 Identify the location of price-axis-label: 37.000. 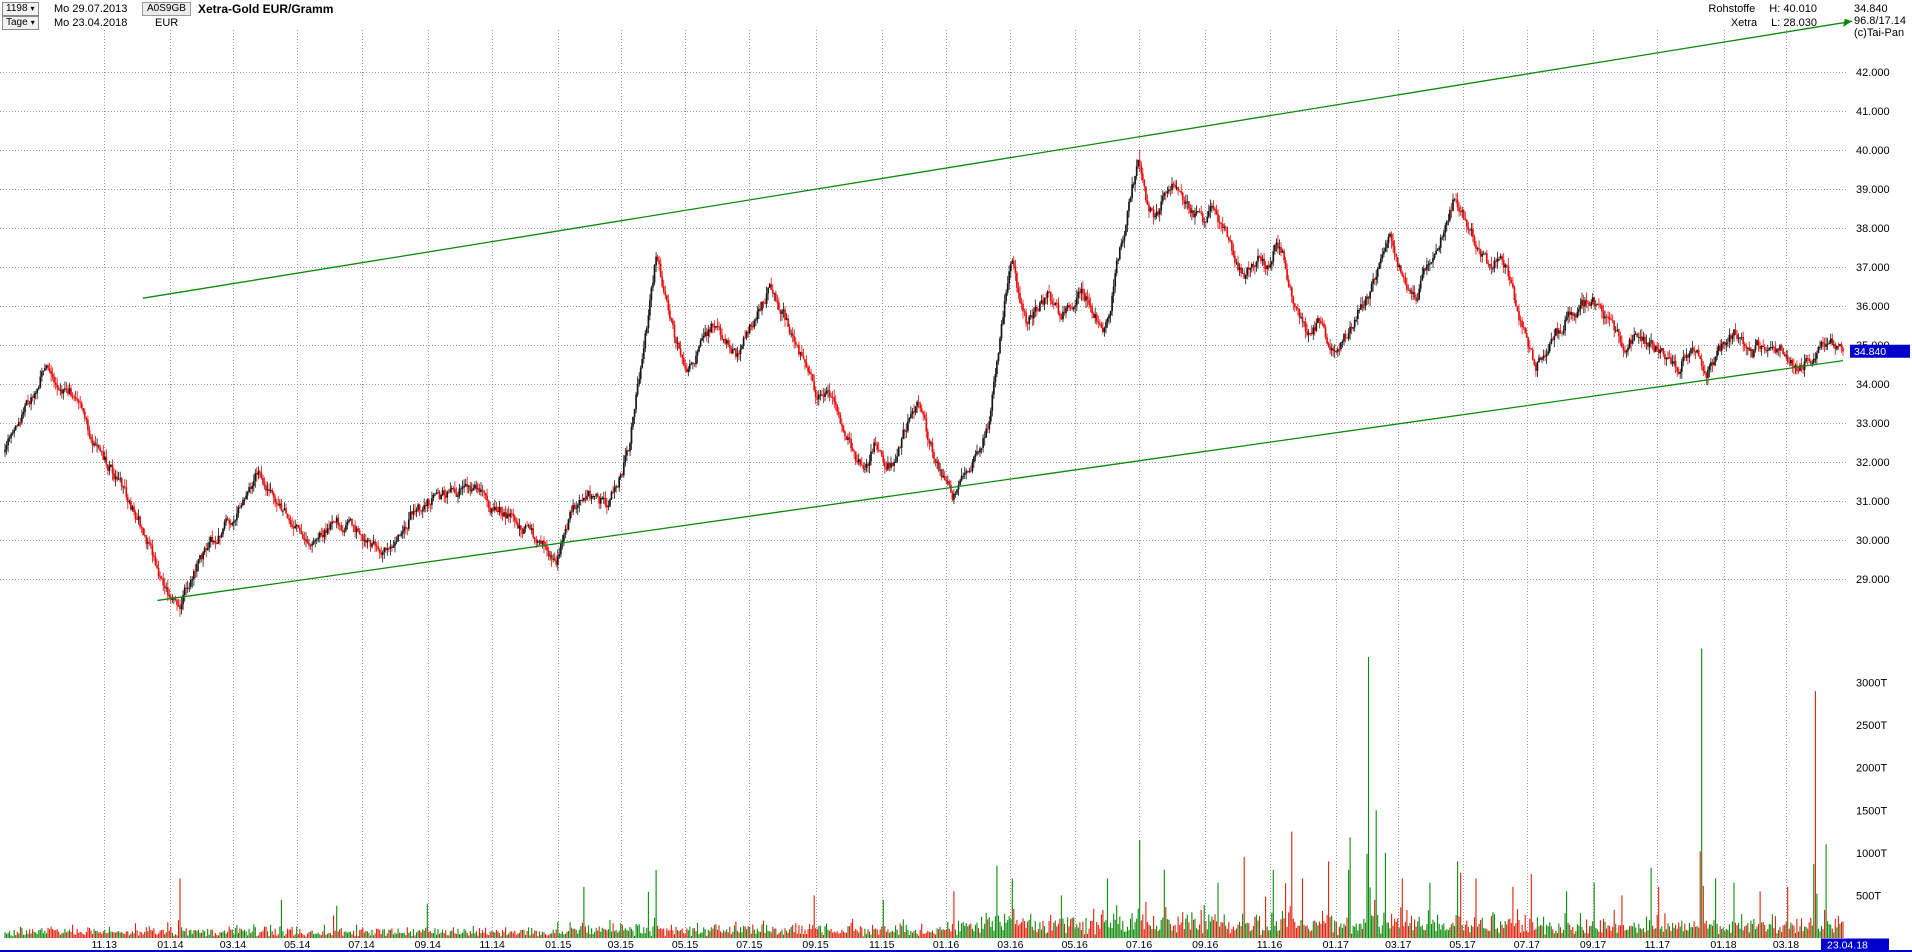
(1873, 268).